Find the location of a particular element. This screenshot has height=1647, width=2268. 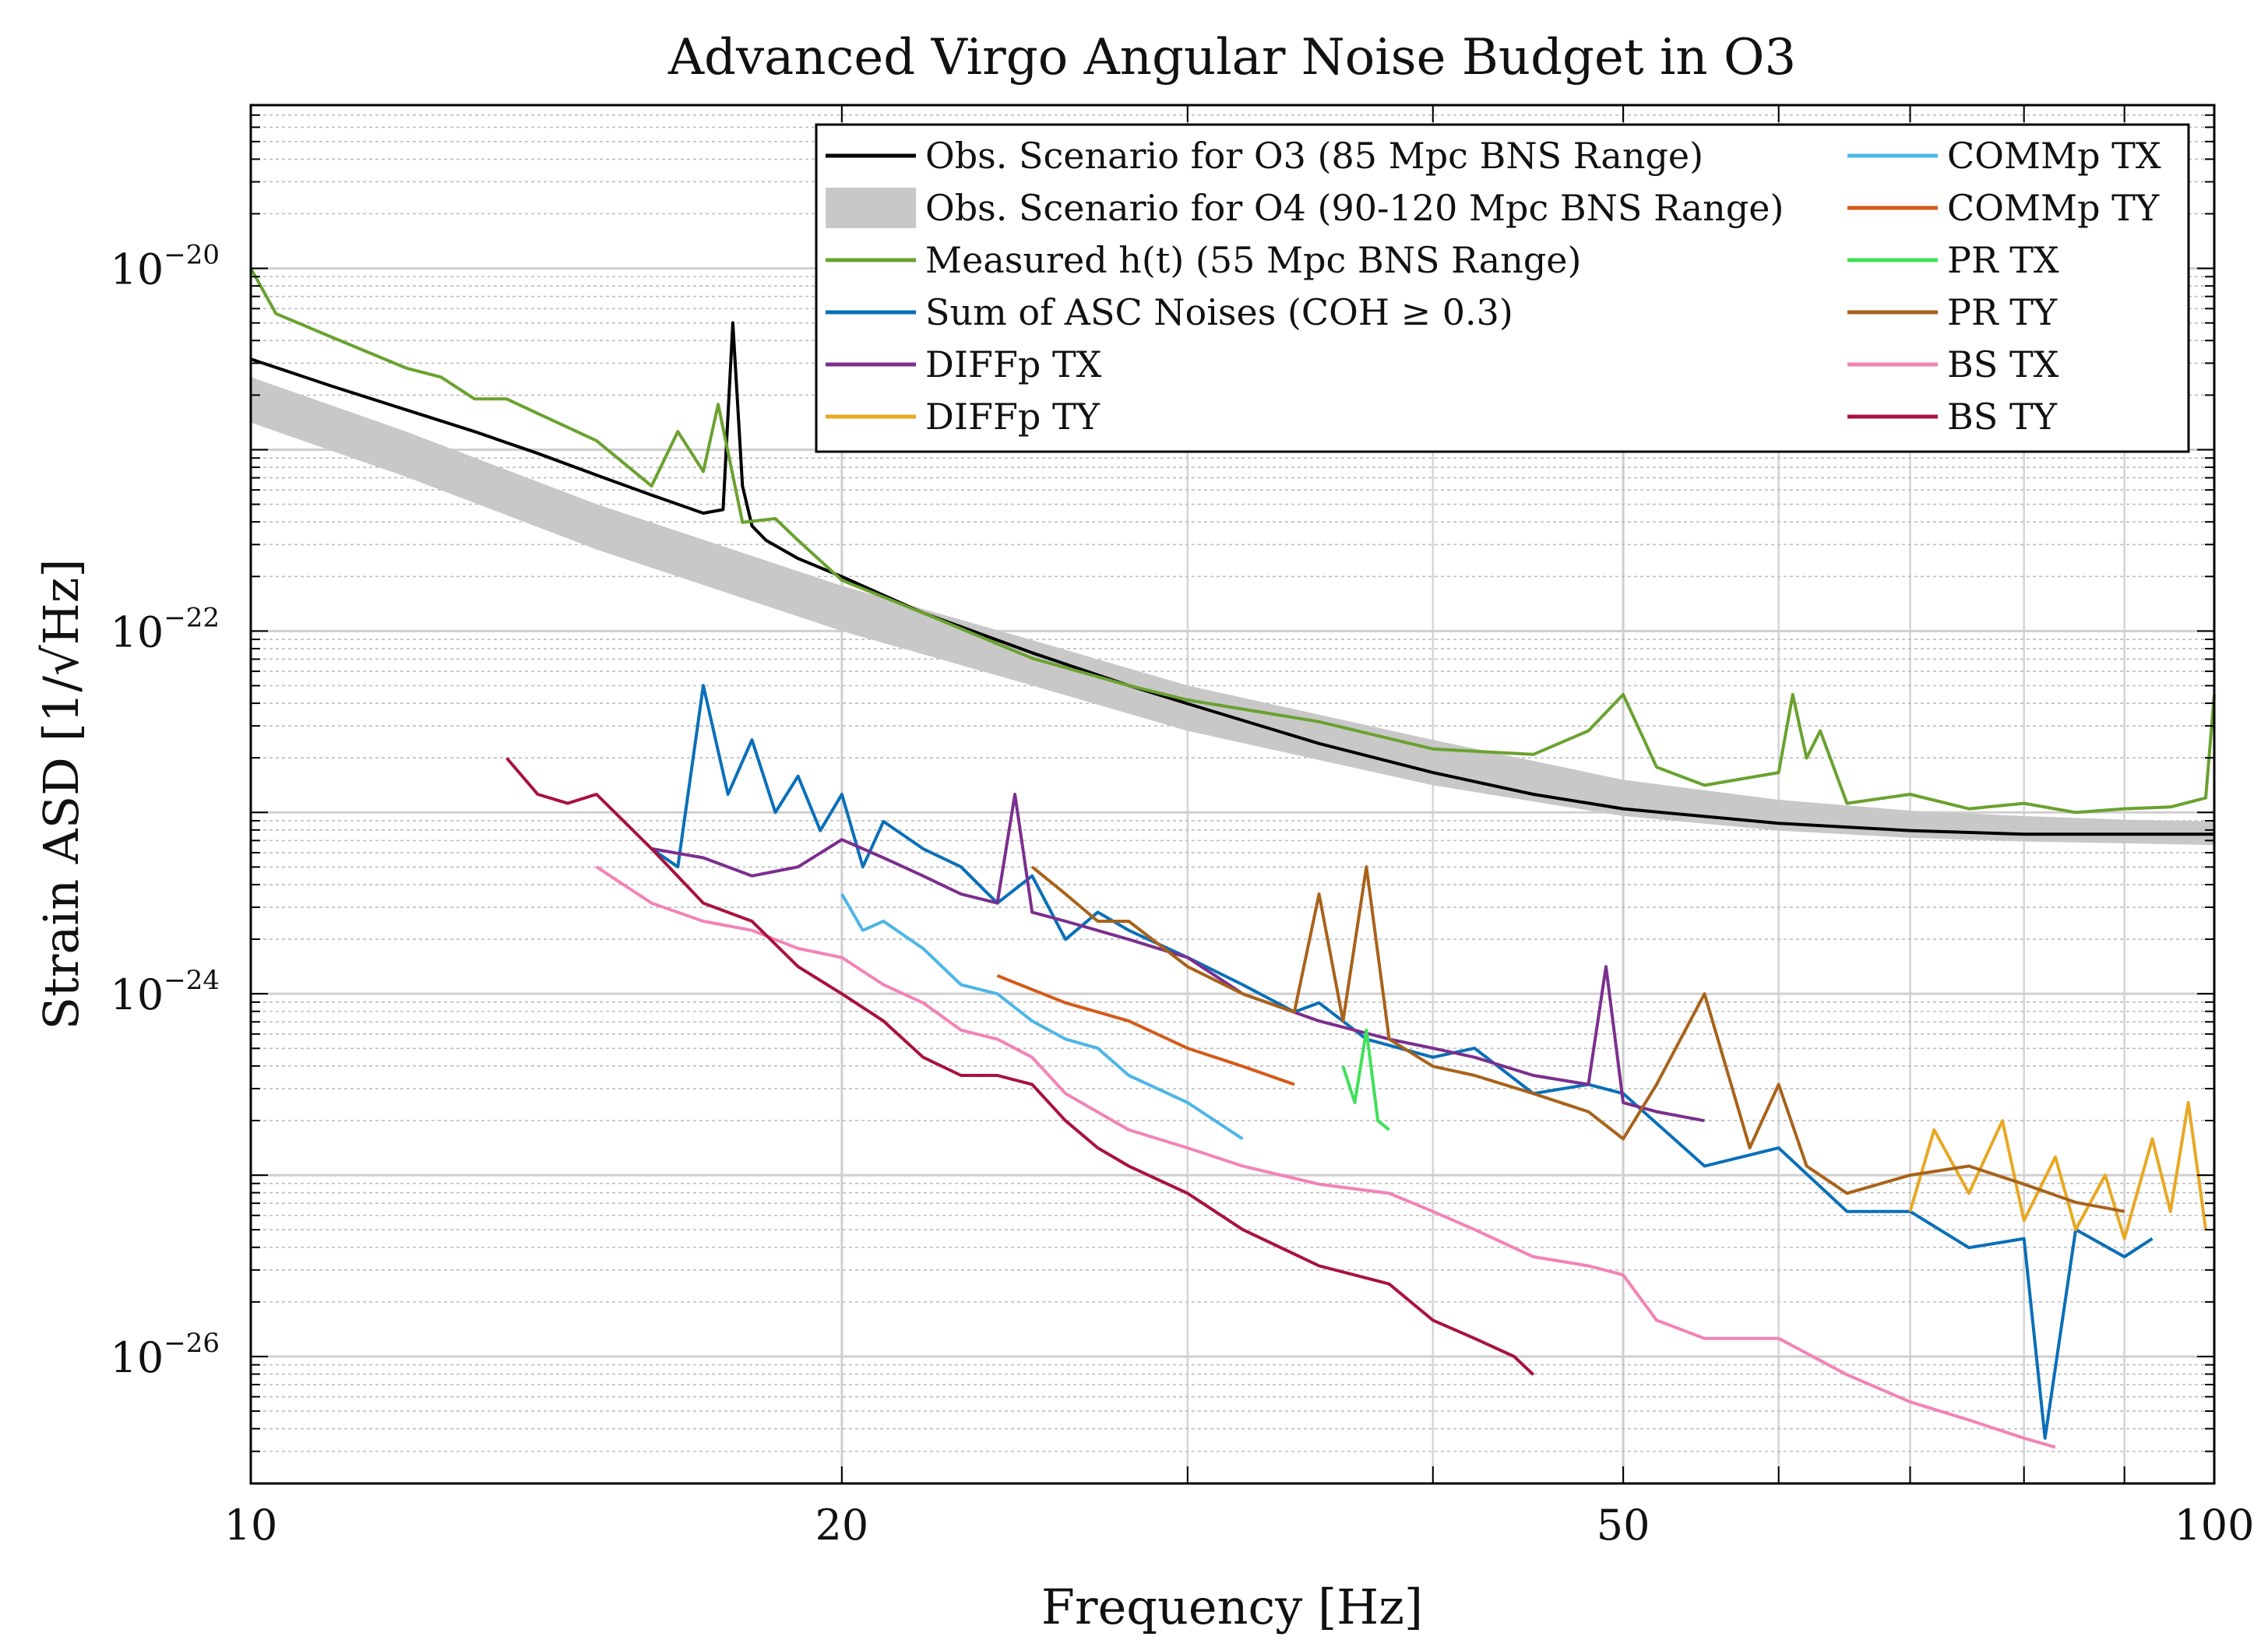

series-line-diffp-ty is located at coordinates (2057, 1171).